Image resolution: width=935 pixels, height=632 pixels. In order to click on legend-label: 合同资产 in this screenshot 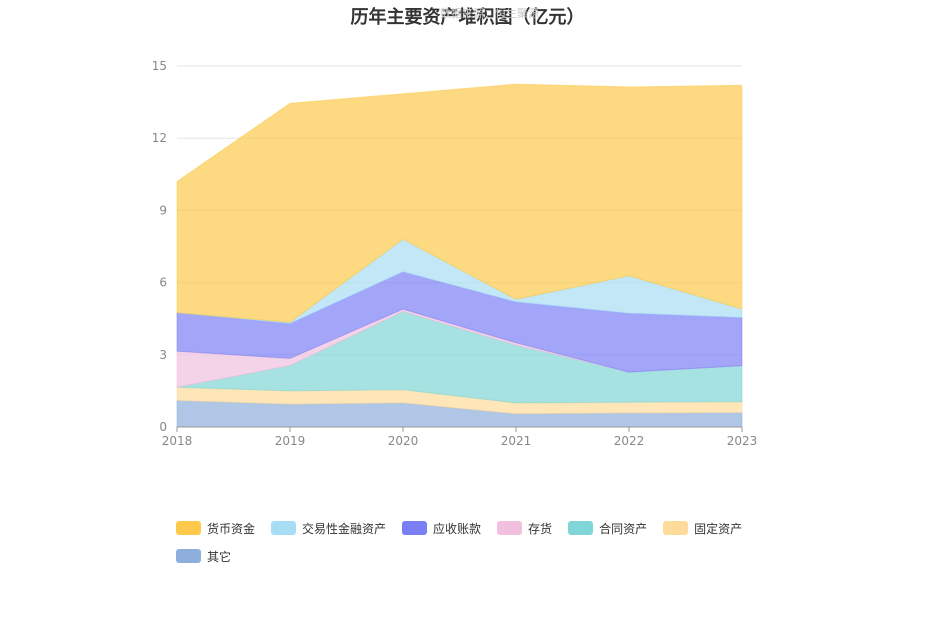, I will do `click(623, 528)`.